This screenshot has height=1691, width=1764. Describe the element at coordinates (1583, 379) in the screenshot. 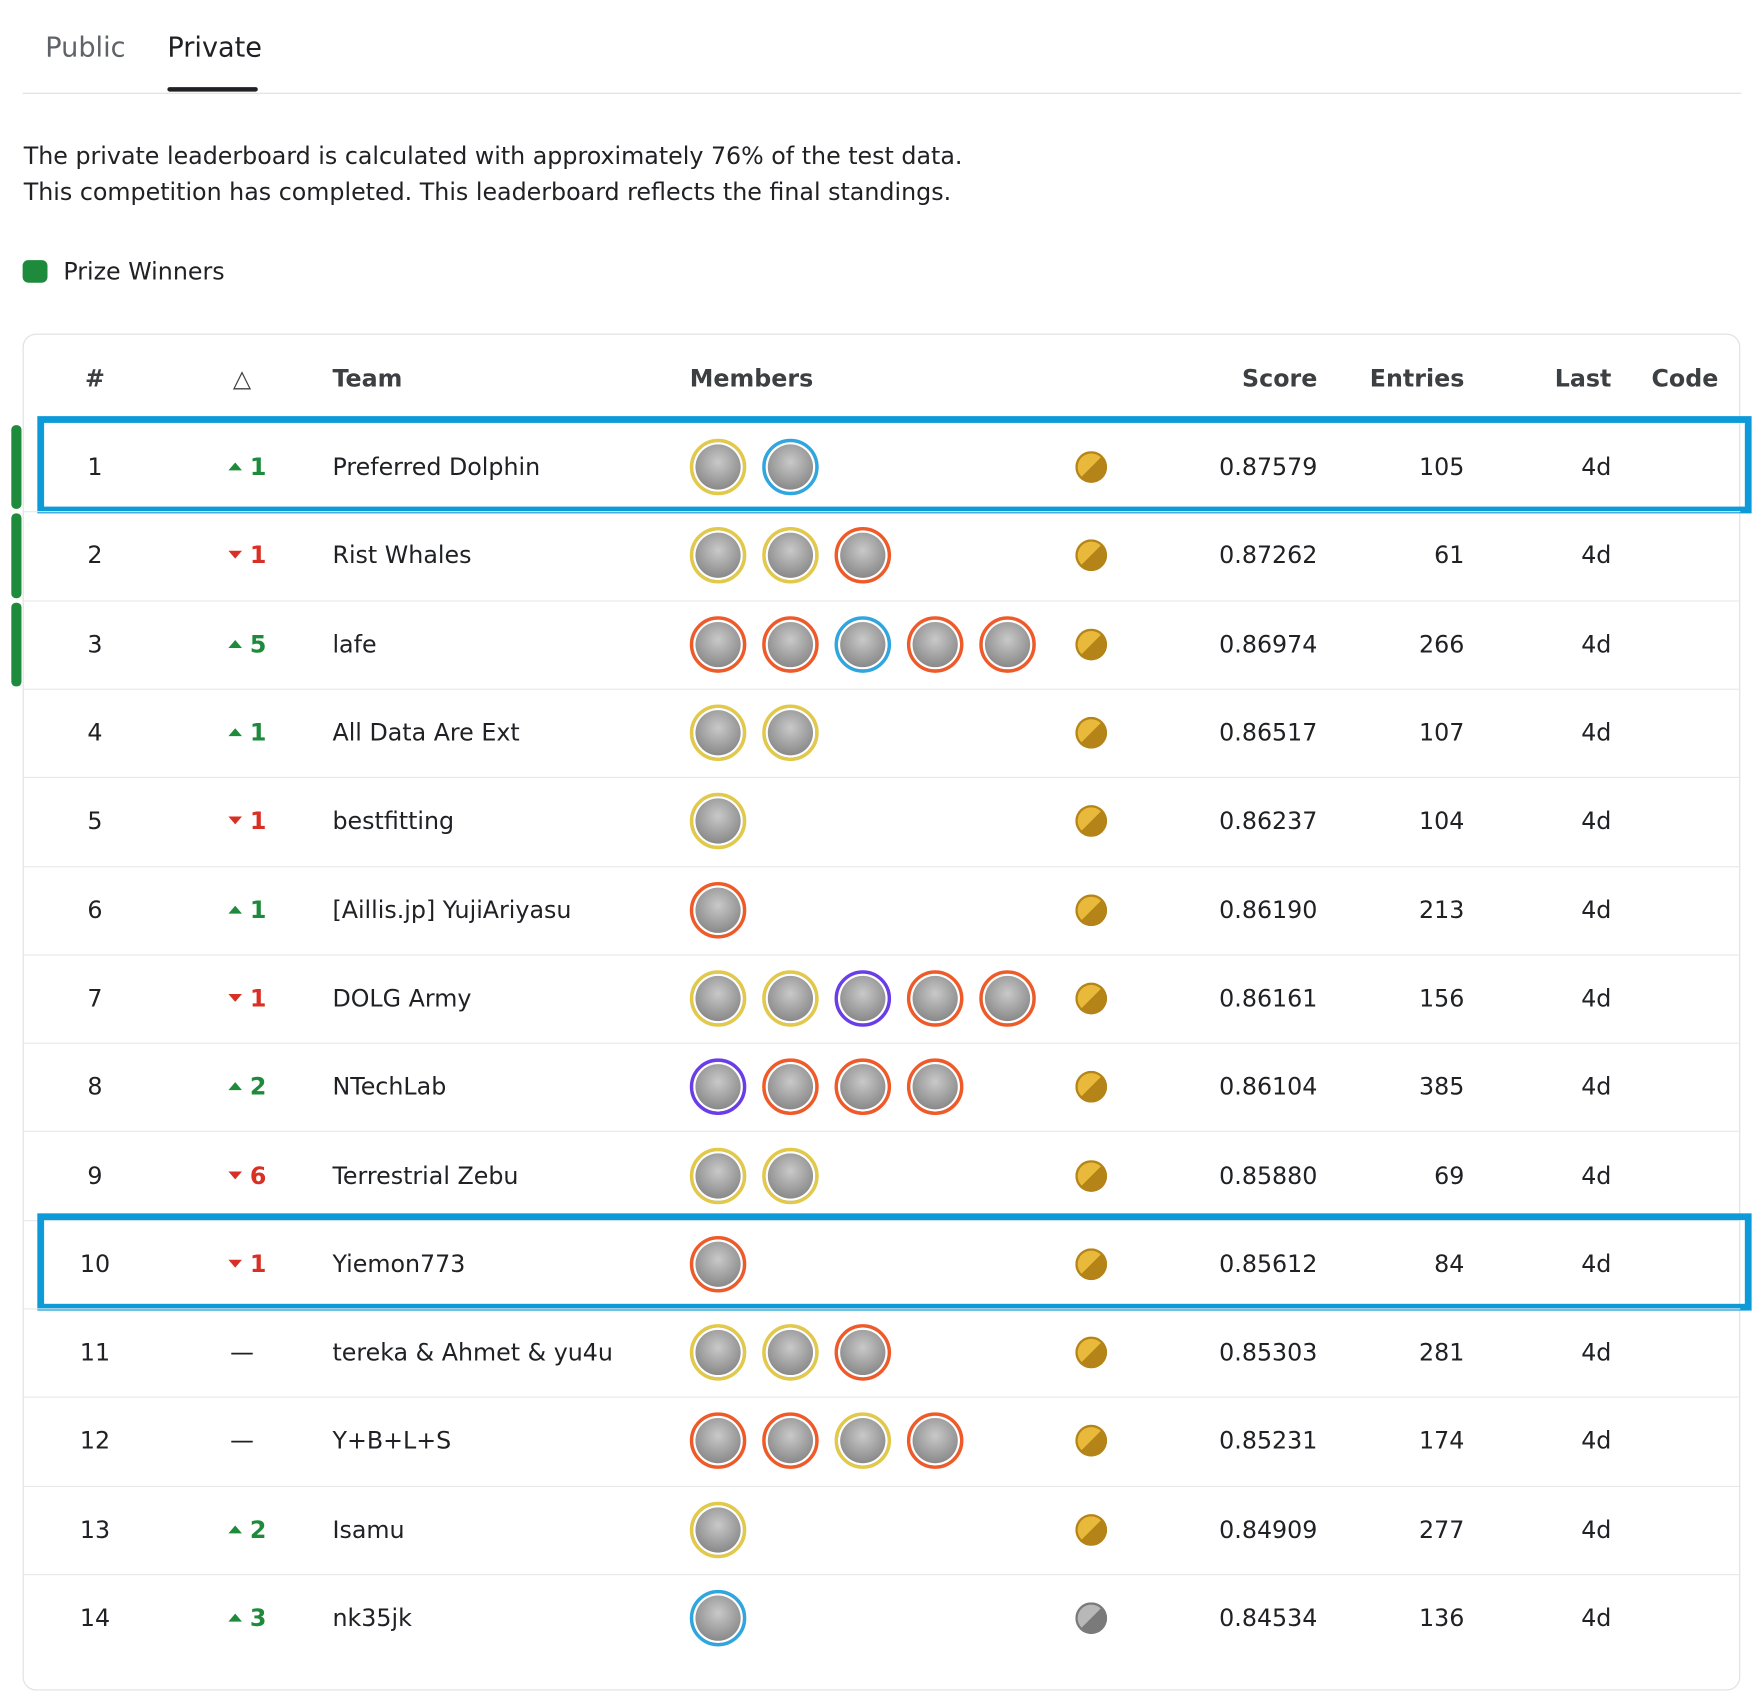

I see `column-header: Last` at that location.